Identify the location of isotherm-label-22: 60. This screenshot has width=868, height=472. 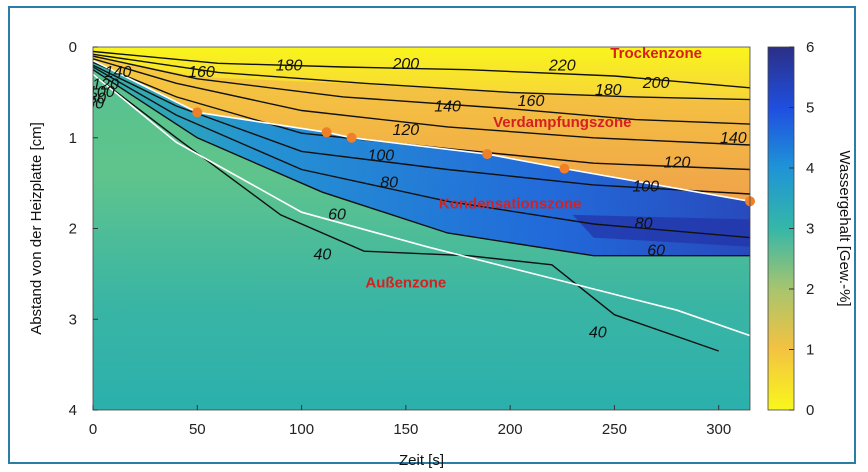
(656, 251).